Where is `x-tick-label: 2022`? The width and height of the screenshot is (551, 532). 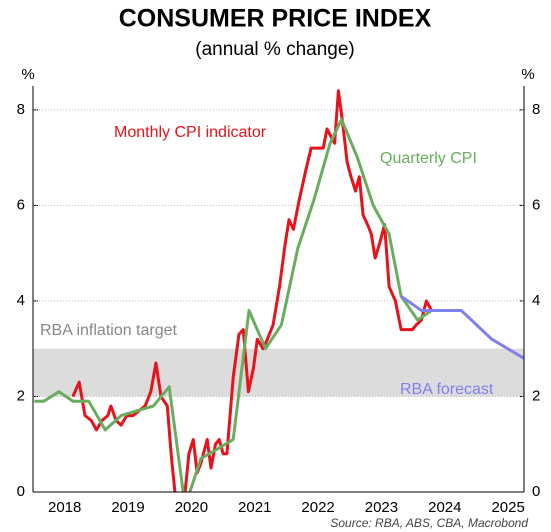 x-tick-label: 2022 is located at coordinates (317, 507).